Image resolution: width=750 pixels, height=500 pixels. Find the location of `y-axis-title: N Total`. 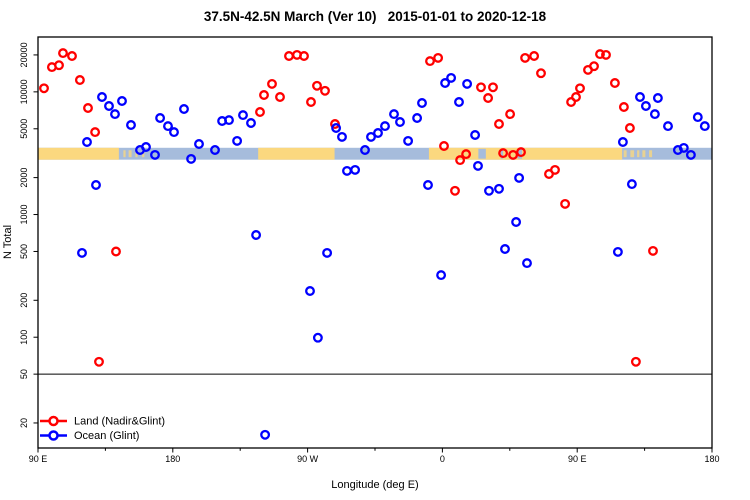

y-axis-title: N Total is located at coordinates (8, 242).